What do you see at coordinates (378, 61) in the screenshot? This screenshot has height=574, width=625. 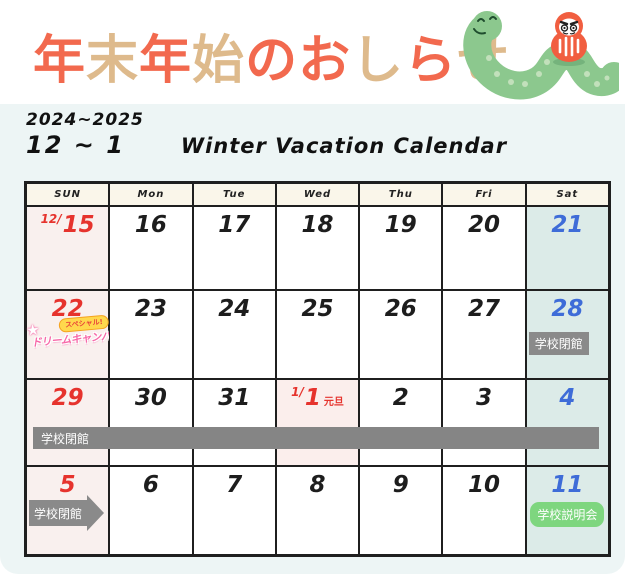 I see `title-char: し` at bounding box center [378, 61].